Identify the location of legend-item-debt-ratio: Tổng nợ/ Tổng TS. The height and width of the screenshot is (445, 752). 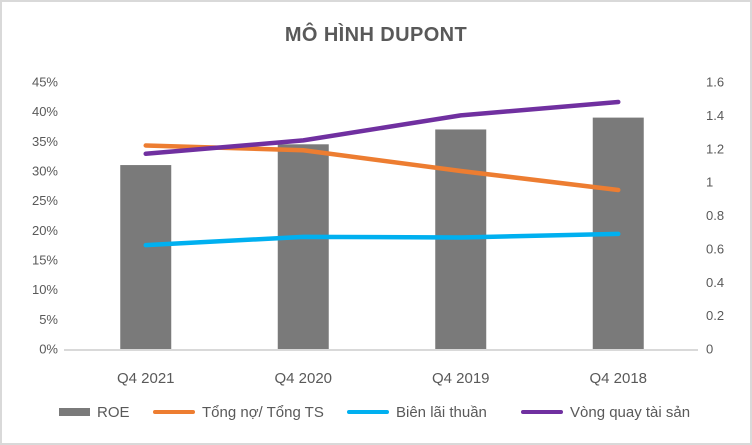
(238, 412).